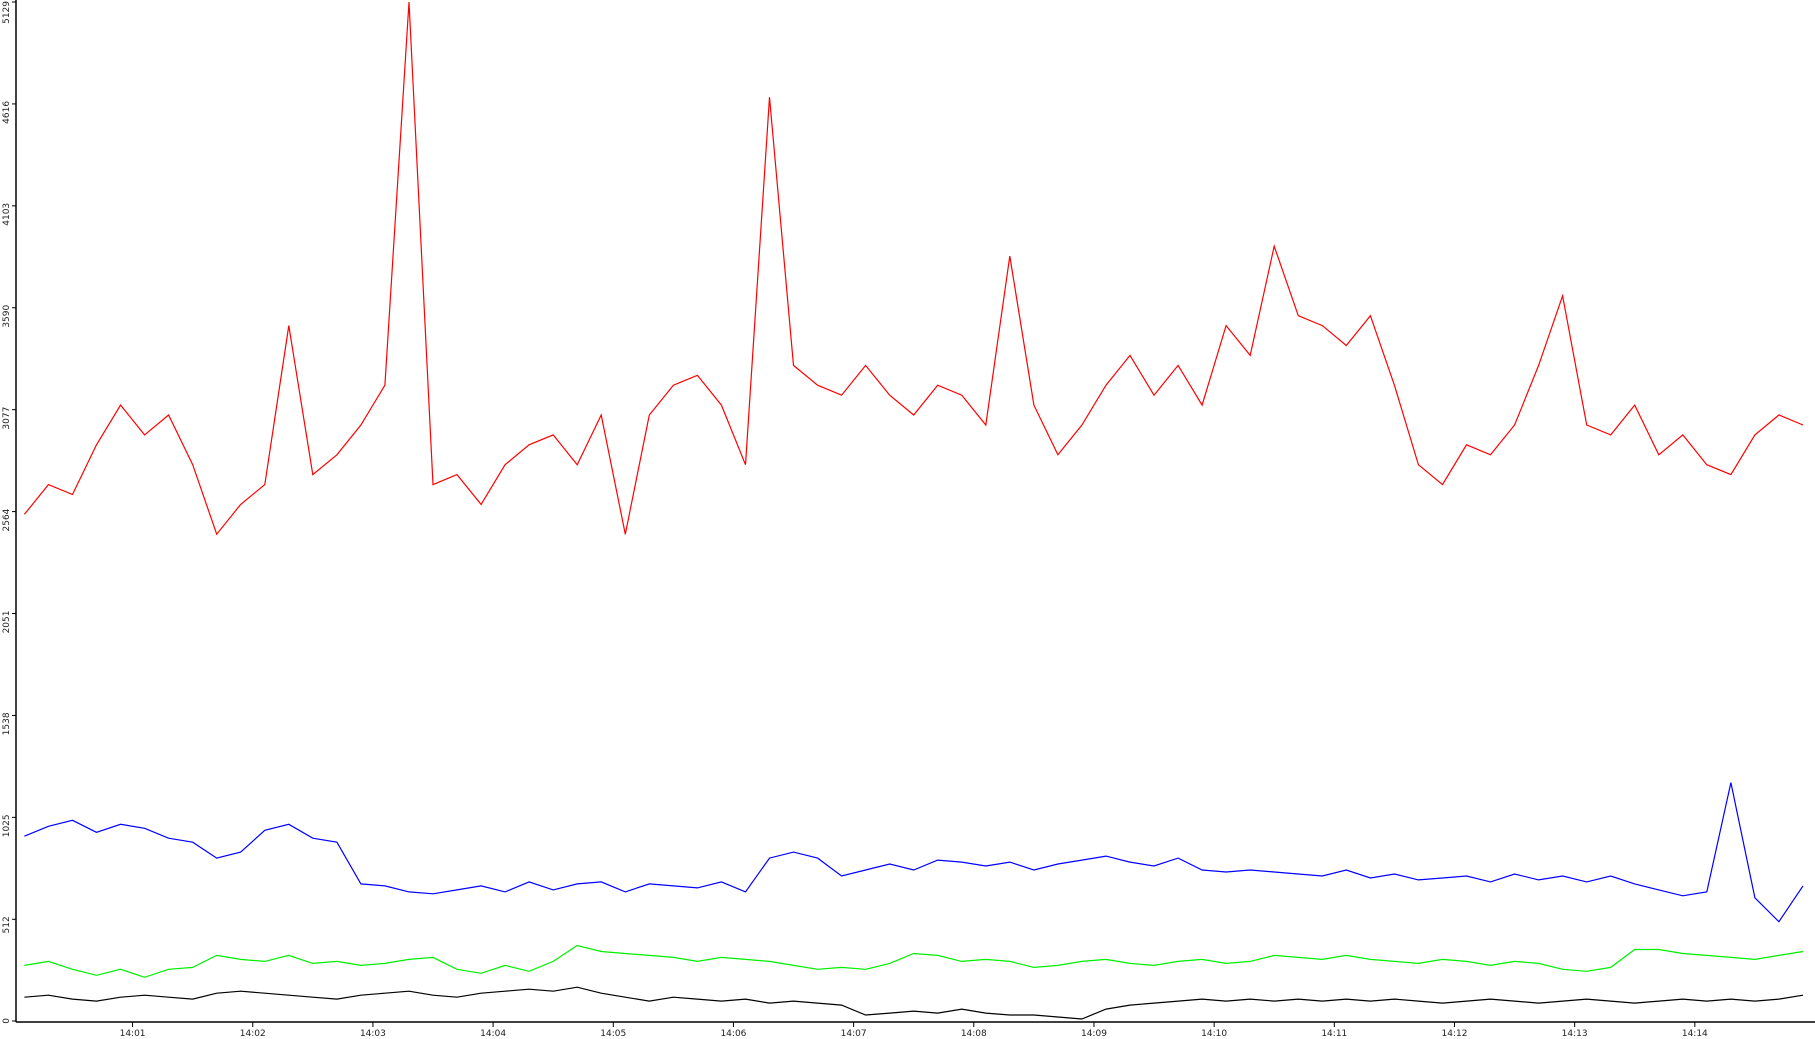 This screenshot has height=1039, width=1815. What do you see at coordinates (493, 1034) in the screenshot?
I see `x-tick-label: 14:04` at bounding box center [493, 1034].